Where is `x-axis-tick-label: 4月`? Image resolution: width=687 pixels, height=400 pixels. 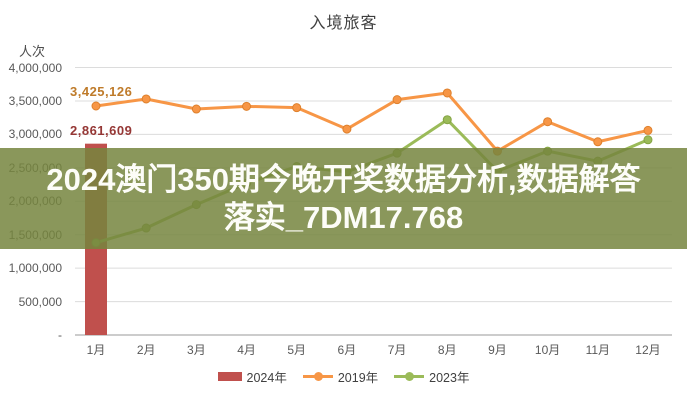
x-axis-tick-label: 4月 is located at coordinates (246, 350).